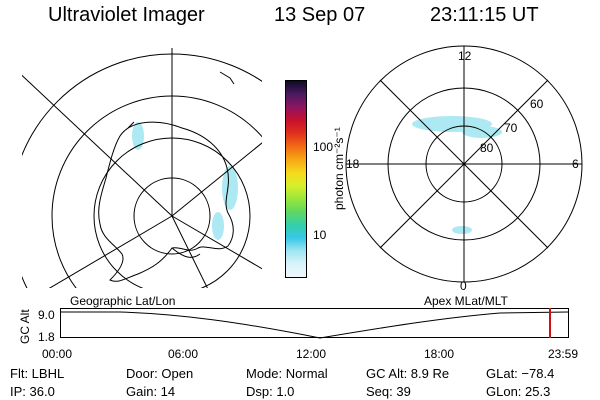 The width and height of the screenshot is (600, 400). I want to click on observation-date: 13 Sep 07, so click(320, 15).